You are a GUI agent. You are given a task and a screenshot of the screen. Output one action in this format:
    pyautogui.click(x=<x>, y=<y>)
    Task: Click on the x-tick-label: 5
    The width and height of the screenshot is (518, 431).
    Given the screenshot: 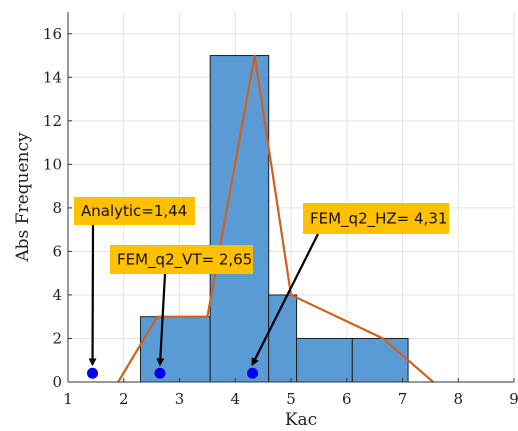 What is the action you would take?
    pyautogui.click(x=291, y=399)
    